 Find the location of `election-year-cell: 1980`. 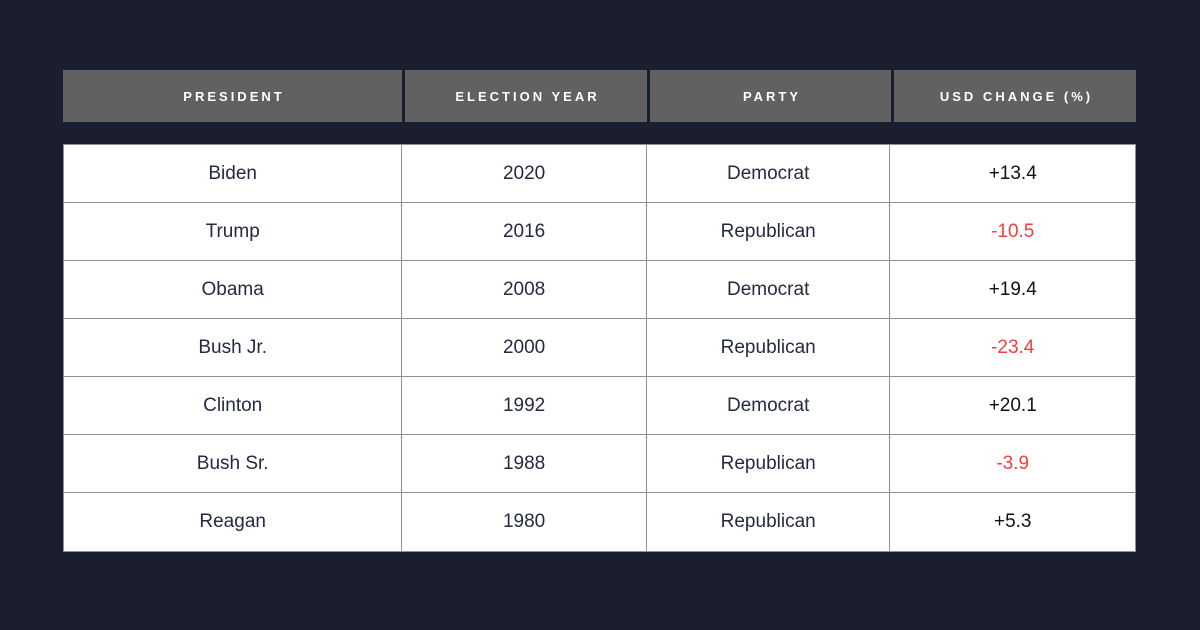

election-year-cell: 1980 is located at coordinates (524, 522).